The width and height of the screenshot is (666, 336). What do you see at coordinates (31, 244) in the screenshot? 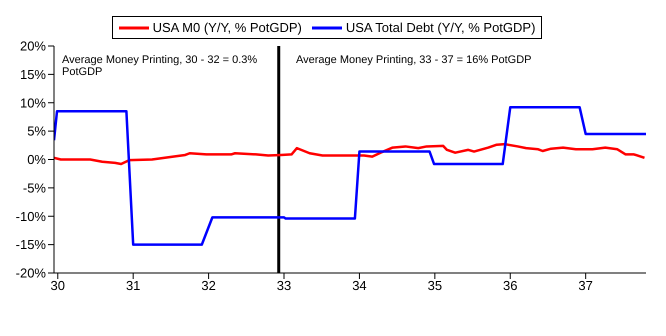
I see `y-tick-label: -15%` at bounding box center [31, 244].